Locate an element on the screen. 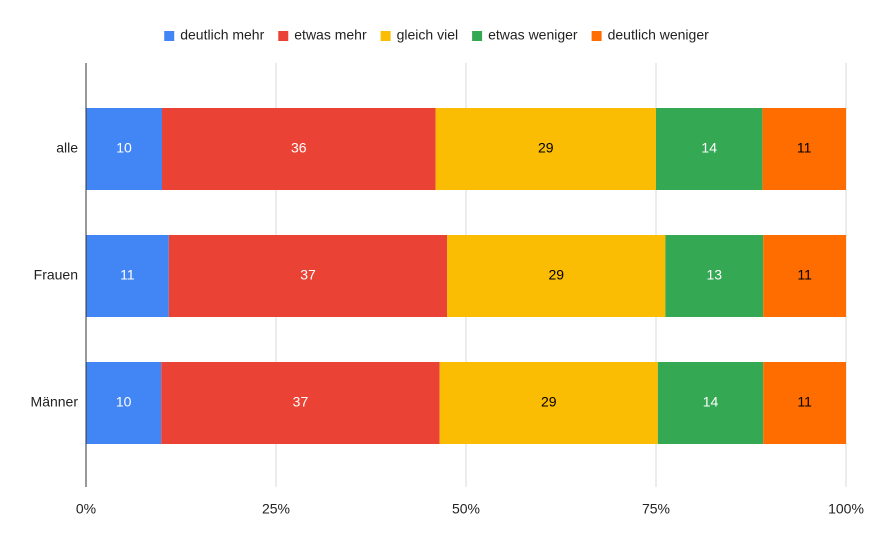 The height and width of the screenshot is (541, 873). legend-item: etwas weniger is located at coordinates (525, 35).